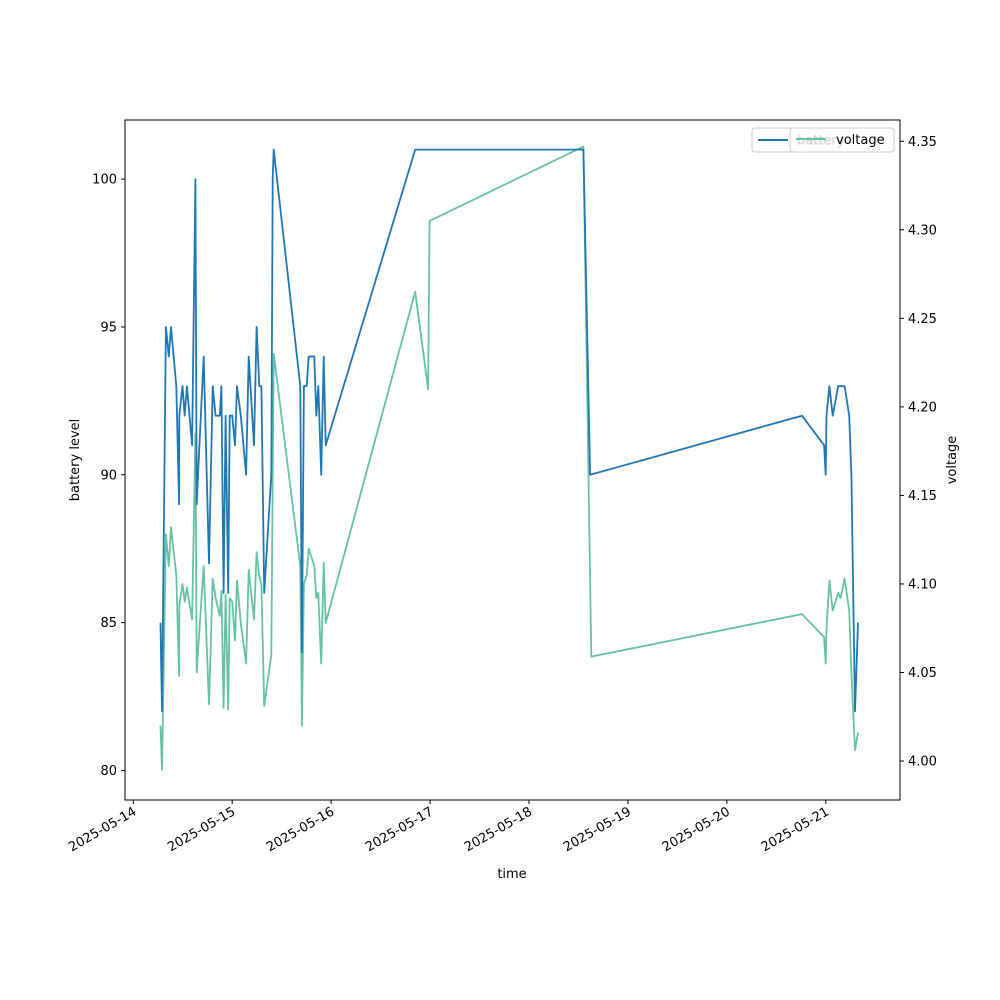 The width and height of the screenshot is (1000, 1000). I want to click on y-axis-ticks: 80 85 90 95 100, so click(108, 476).